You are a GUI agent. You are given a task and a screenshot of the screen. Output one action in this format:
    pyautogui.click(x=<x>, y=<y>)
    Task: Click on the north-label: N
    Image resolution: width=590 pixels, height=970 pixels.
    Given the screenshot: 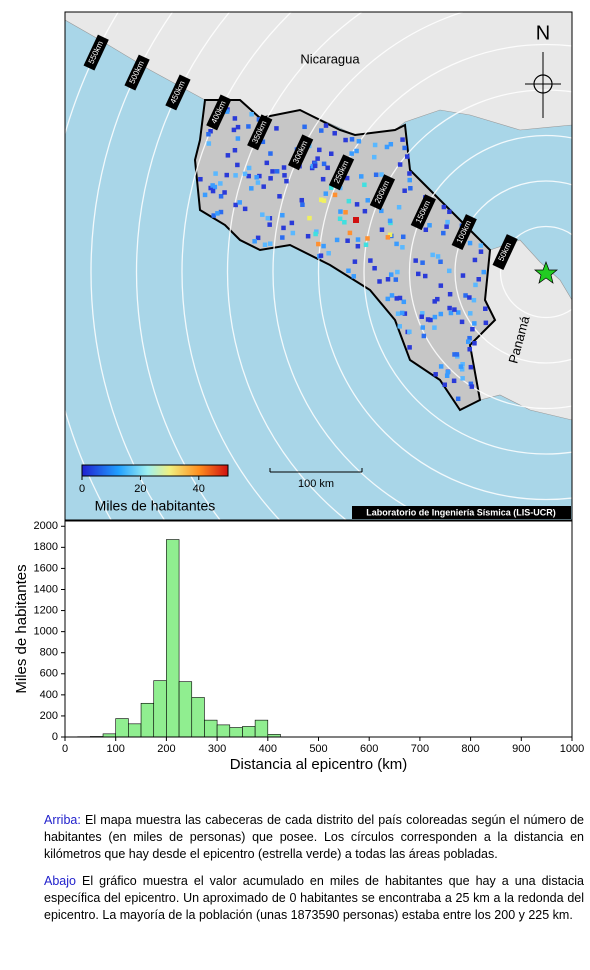 What is the action you would take?
    pyautogui.click(x=543, y=33)
    